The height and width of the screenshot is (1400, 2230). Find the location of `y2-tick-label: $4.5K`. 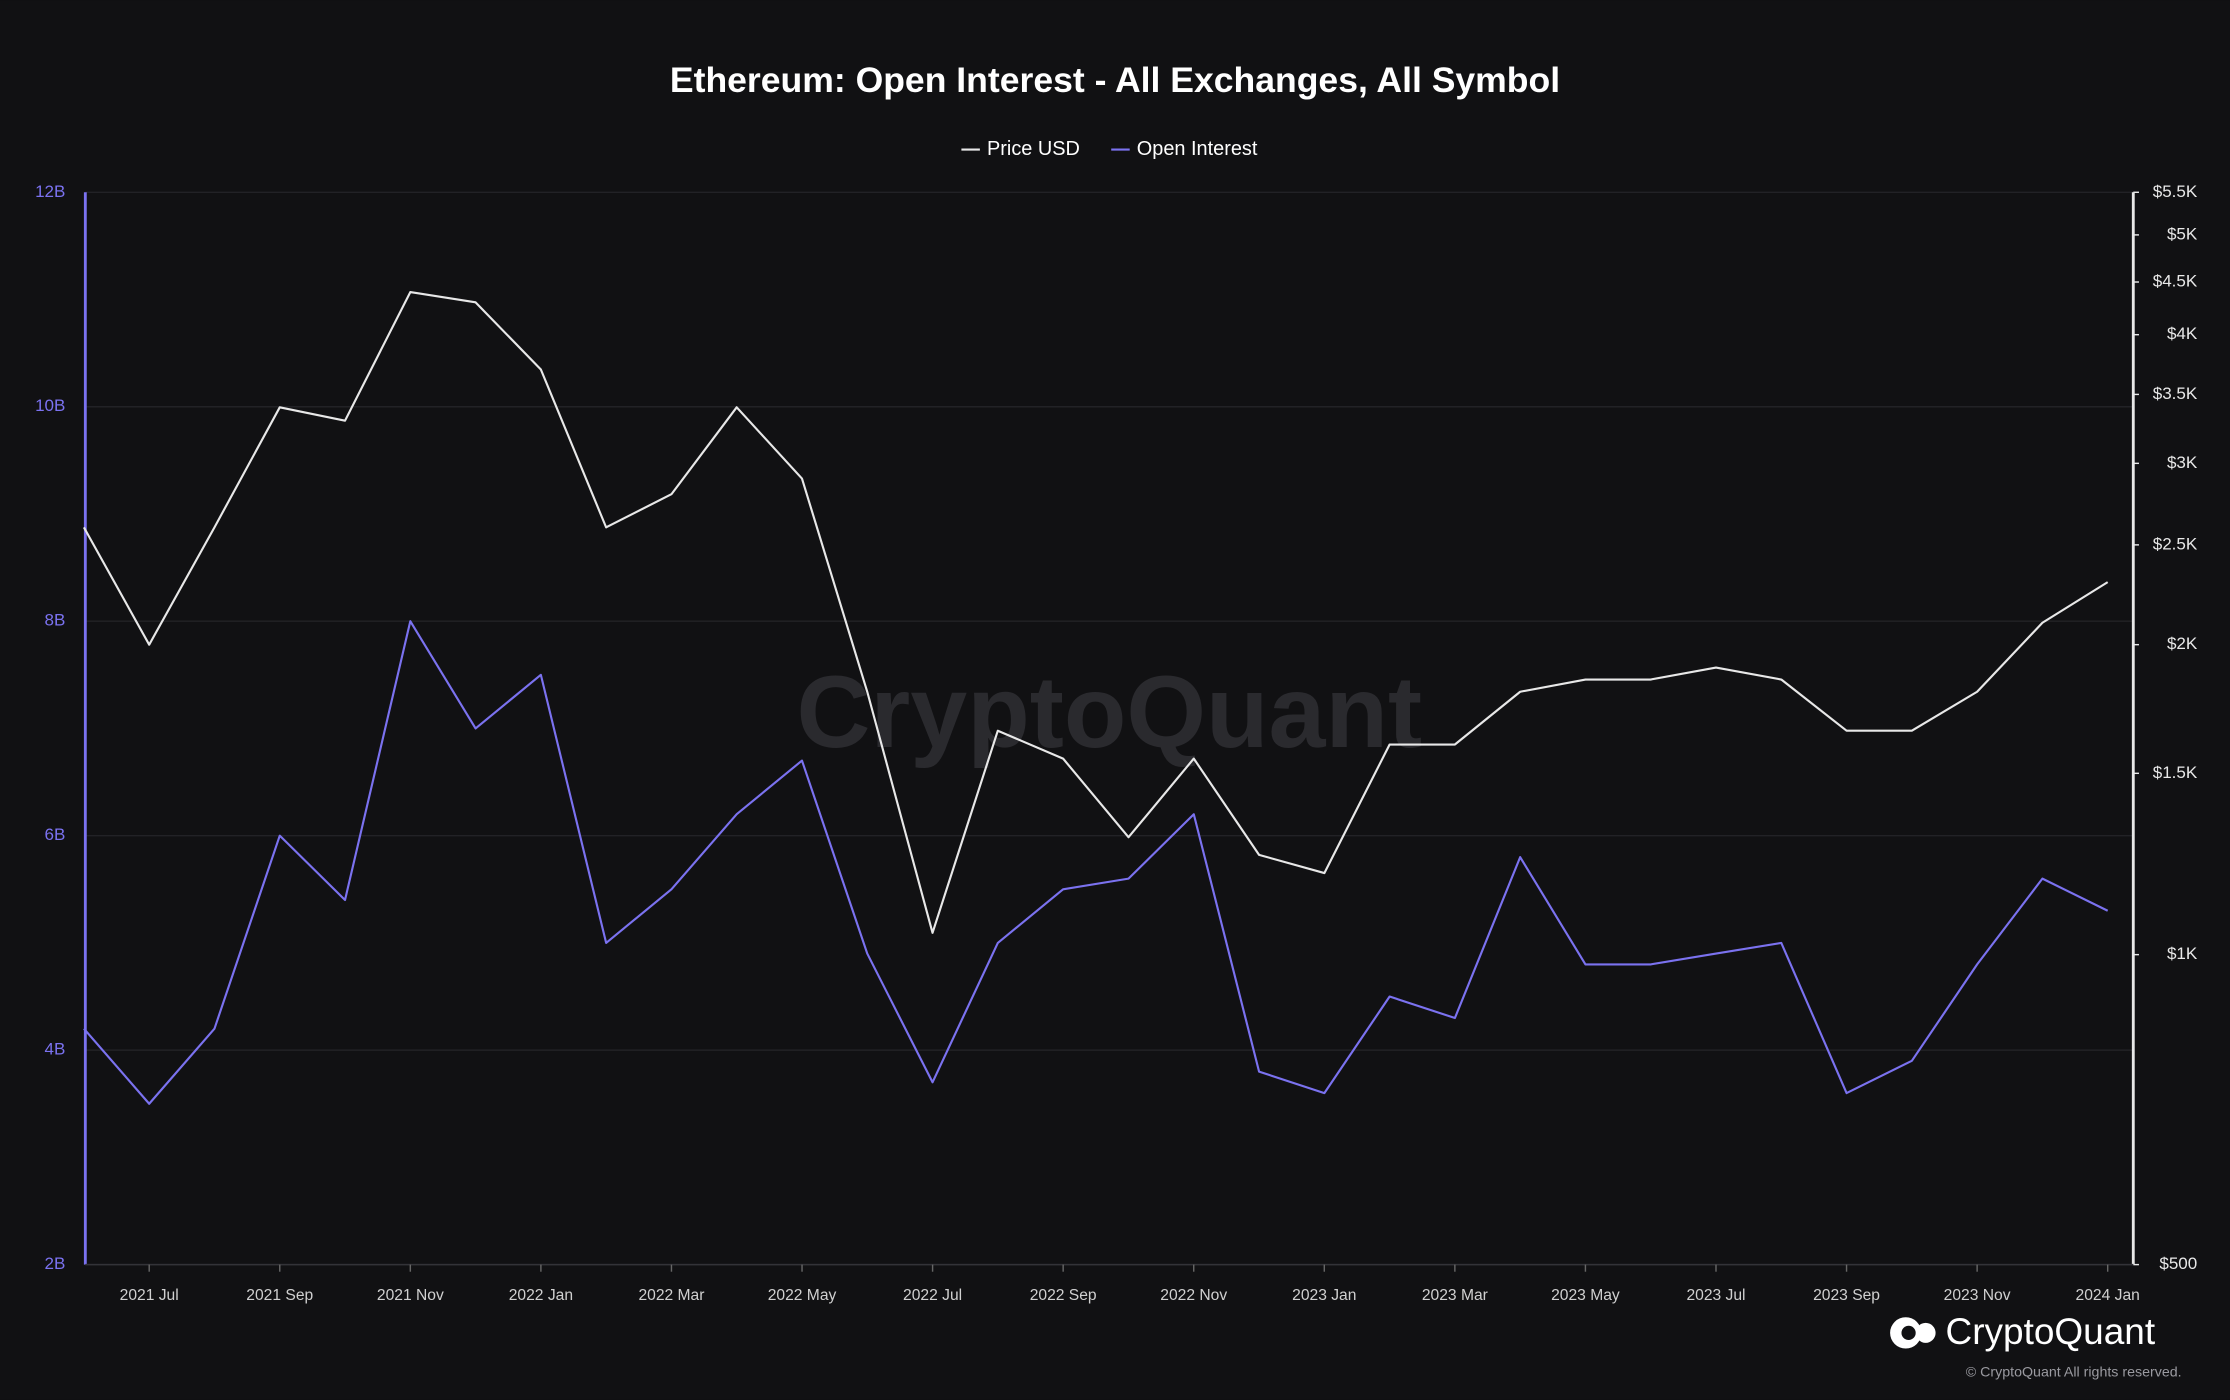

y2-tick-label: $4.5K is located at coordinates (2175, 281).